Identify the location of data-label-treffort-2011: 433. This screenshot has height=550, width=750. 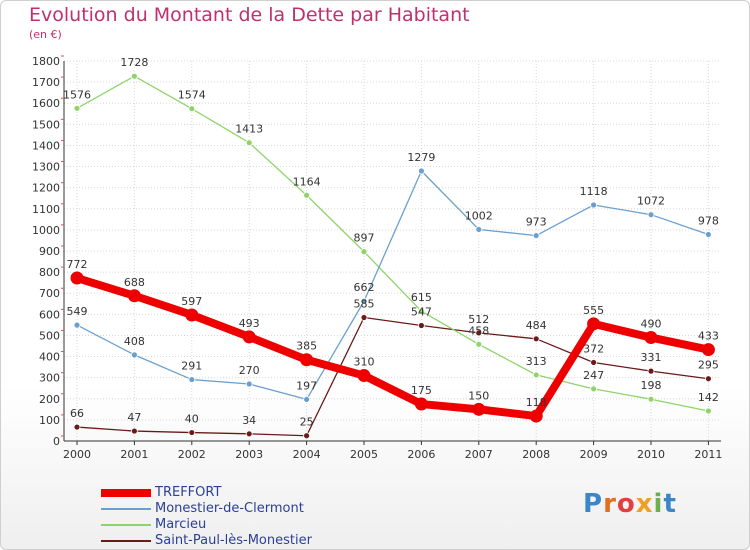
(708, 336).